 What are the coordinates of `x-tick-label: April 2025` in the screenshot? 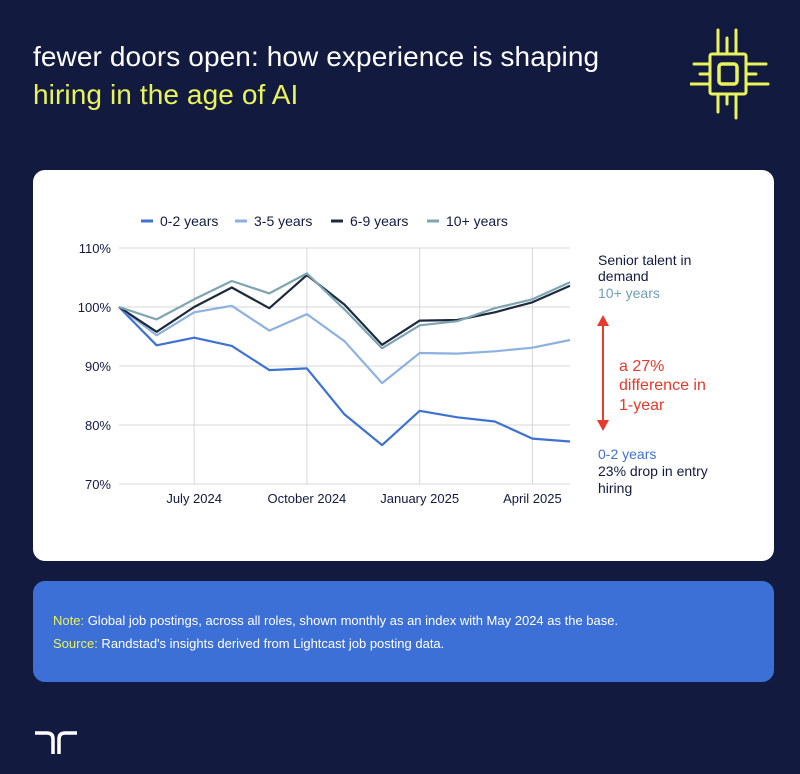 It's located at (532, 498).